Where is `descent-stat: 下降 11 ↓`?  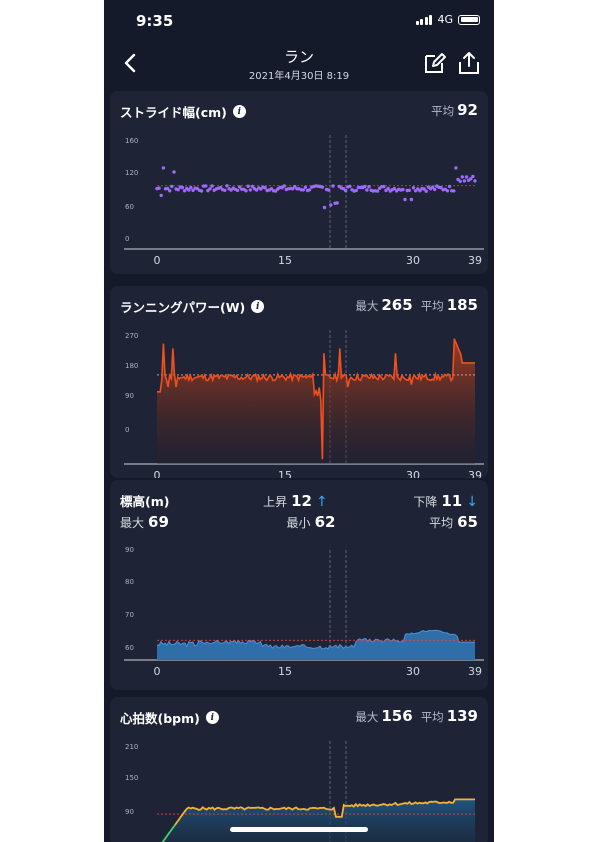 descent-stat: 下降 11 ↓ is located at coordinates (445, 501).